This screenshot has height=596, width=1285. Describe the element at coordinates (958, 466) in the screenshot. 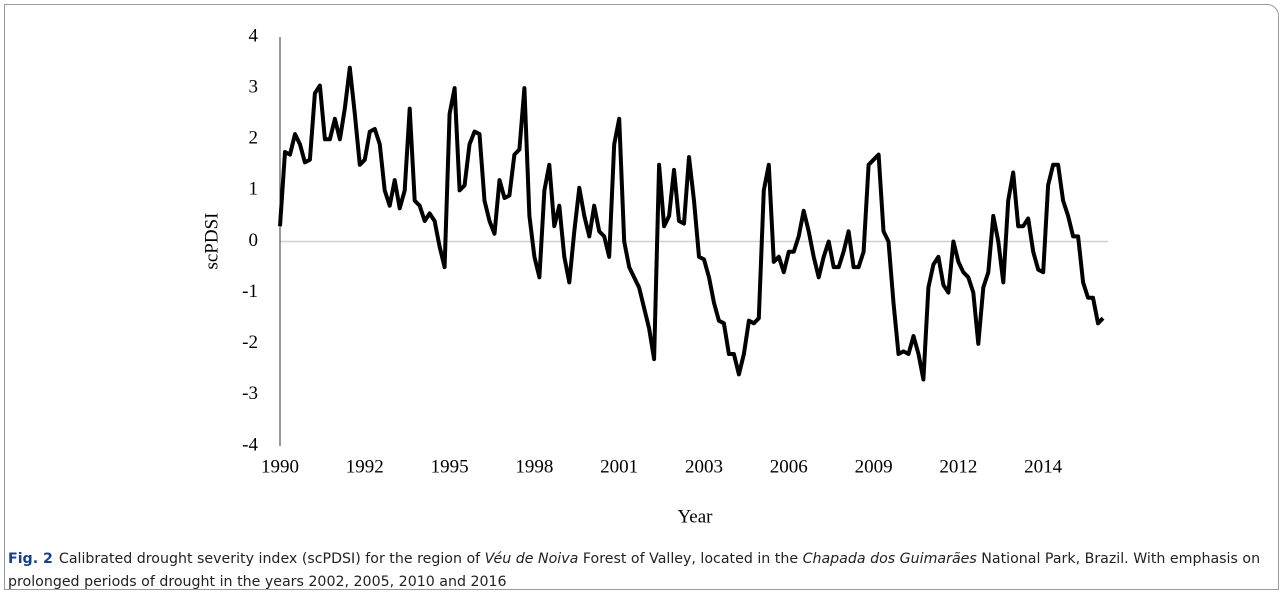

I see `x-tick-label: 2012` at that location.